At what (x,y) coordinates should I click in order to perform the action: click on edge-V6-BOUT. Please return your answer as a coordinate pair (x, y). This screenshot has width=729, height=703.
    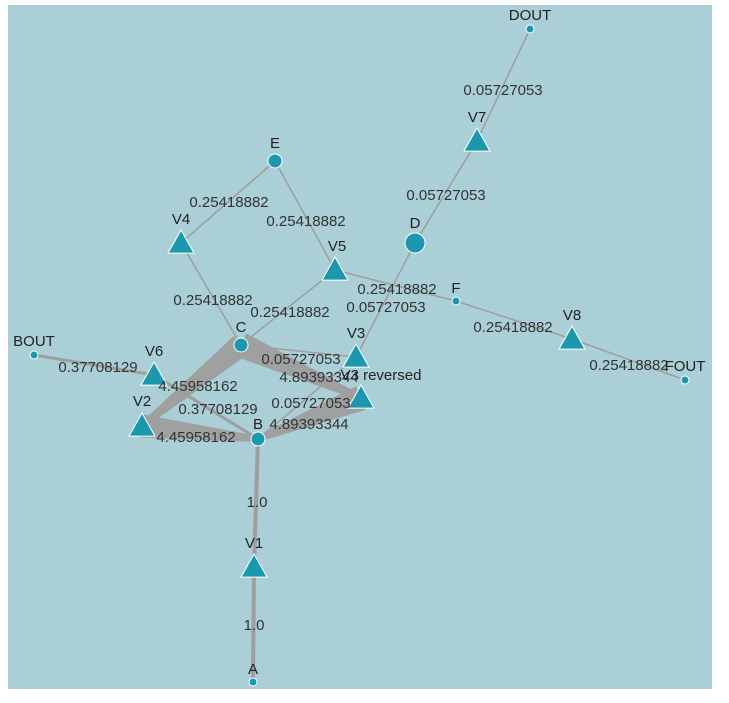
    Looking at the image, I should click on (94, 365).